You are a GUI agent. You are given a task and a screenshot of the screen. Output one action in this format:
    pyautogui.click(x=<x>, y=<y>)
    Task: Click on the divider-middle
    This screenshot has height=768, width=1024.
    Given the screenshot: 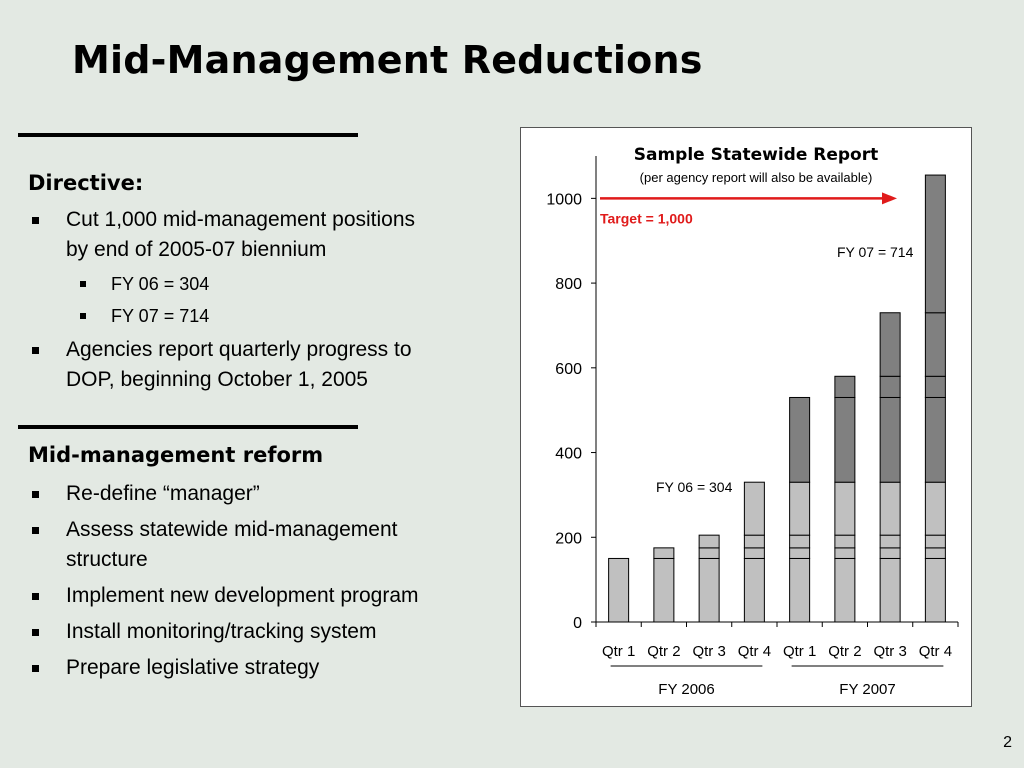 What is the action you would take?
    pyautogui.click(x=188, y=427)
    